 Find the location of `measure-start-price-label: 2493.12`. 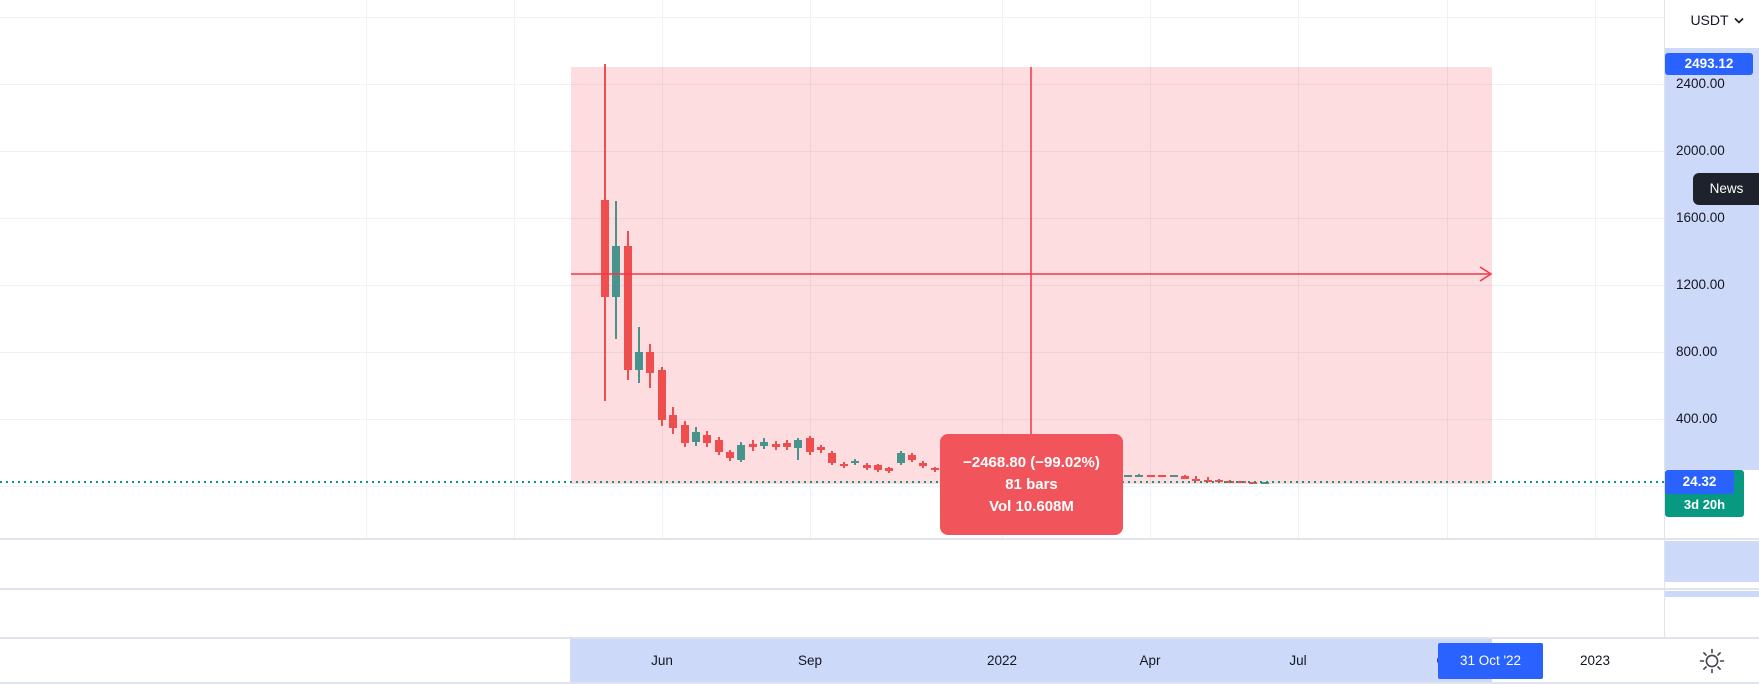

measure-start-price-label: 2493.12 is located at coordinates (1709, 64).